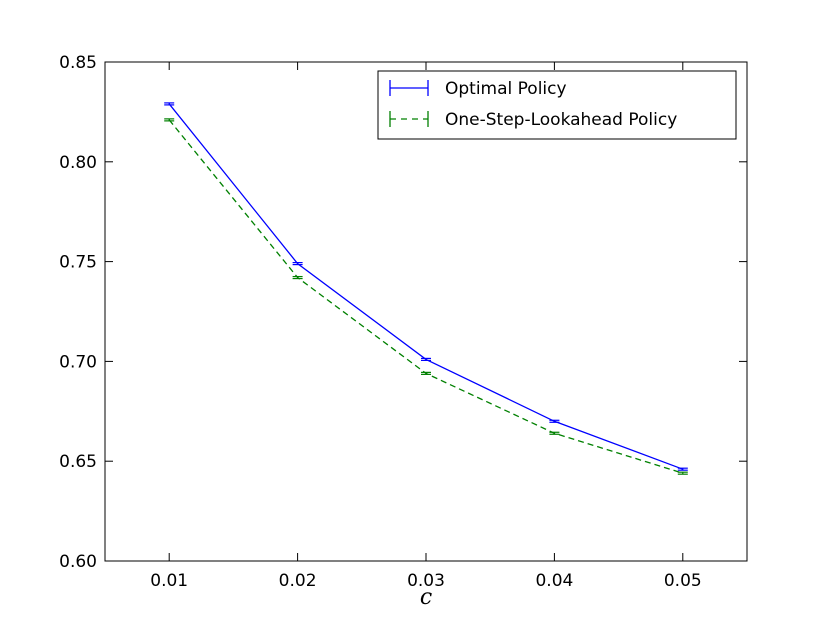  What do you see at coordinates (426, 597) in the screenshot?
I see `x-axis-label: c` at bounding box center [426, 597].